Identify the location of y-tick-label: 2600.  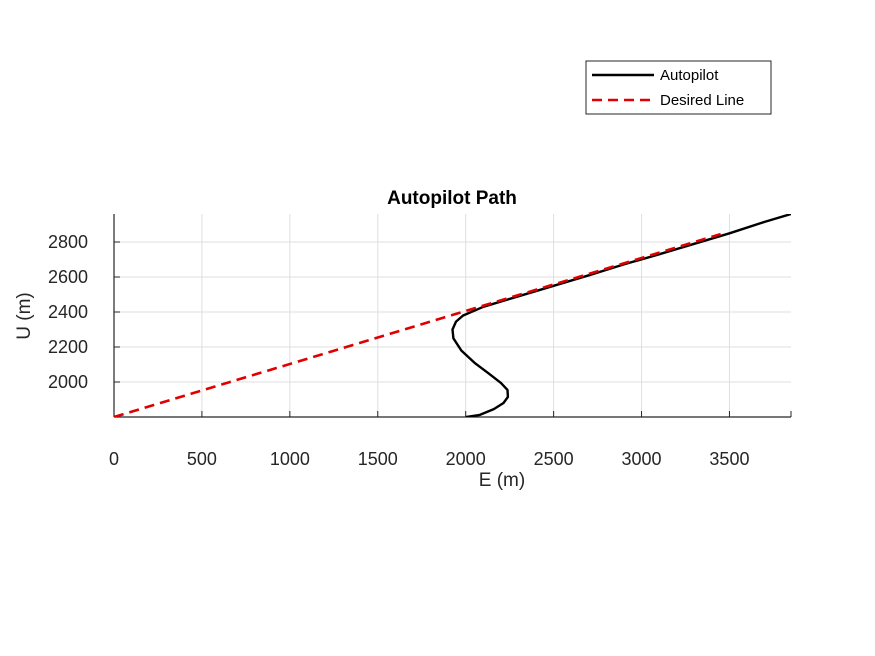
(68, 277).